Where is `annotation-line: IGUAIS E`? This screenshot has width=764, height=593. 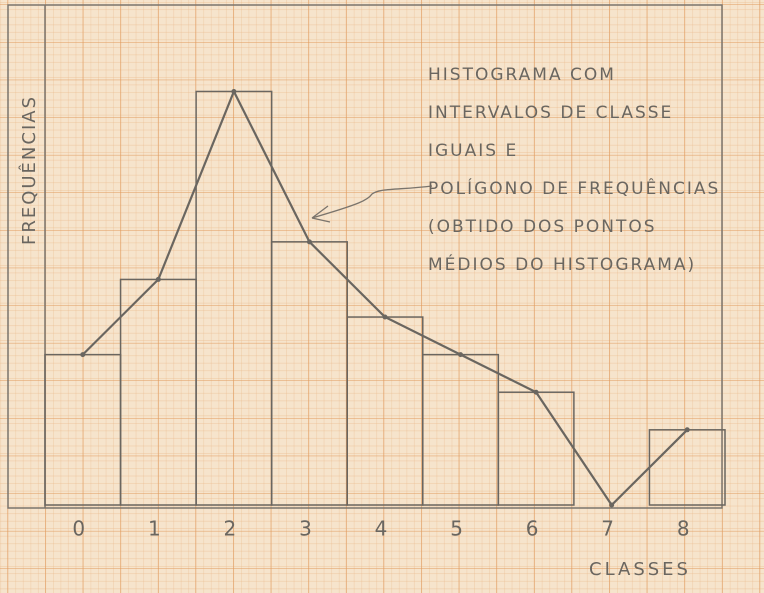 annotation-line: IGUAIS E is located at coordinates (473, 151).